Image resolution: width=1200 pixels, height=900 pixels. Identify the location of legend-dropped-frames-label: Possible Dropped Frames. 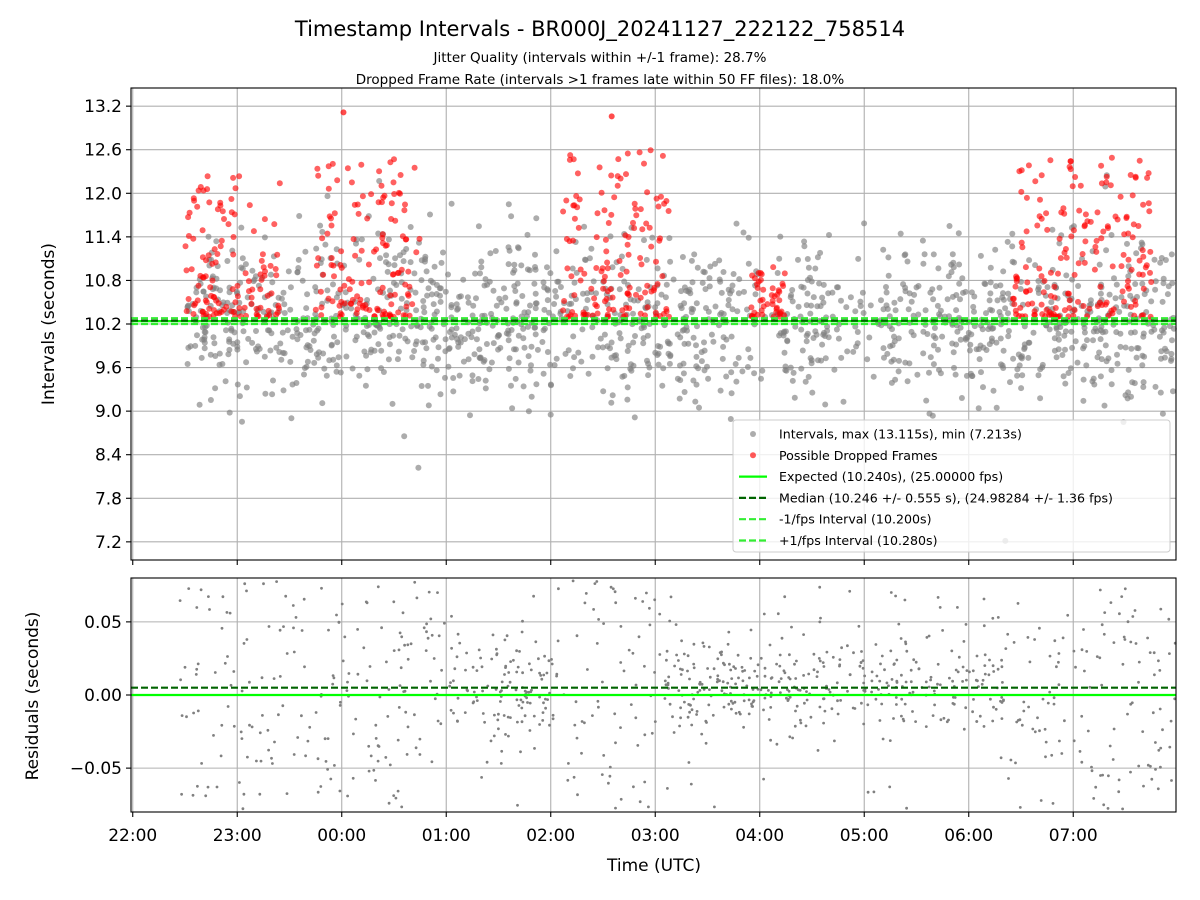
(858, 455).